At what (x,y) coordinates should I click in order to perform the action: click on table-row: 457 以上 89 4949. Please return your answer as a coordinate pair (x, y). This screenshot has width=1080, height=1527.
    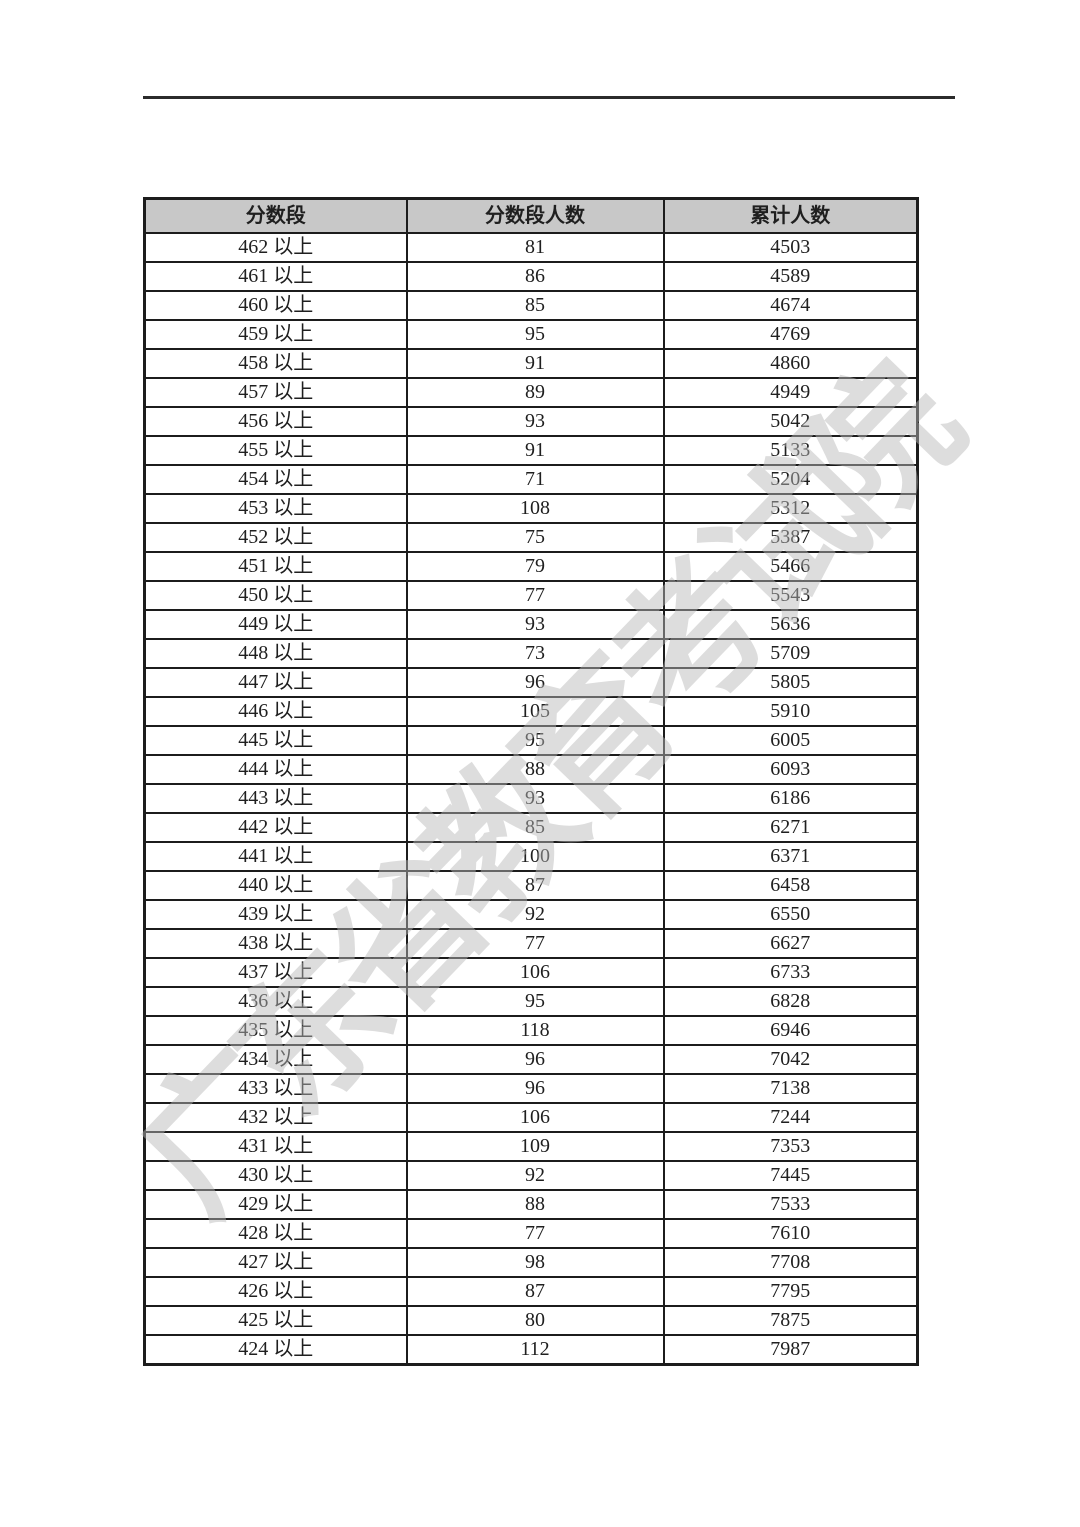
    Looking at the image, I should click on (531, 392).